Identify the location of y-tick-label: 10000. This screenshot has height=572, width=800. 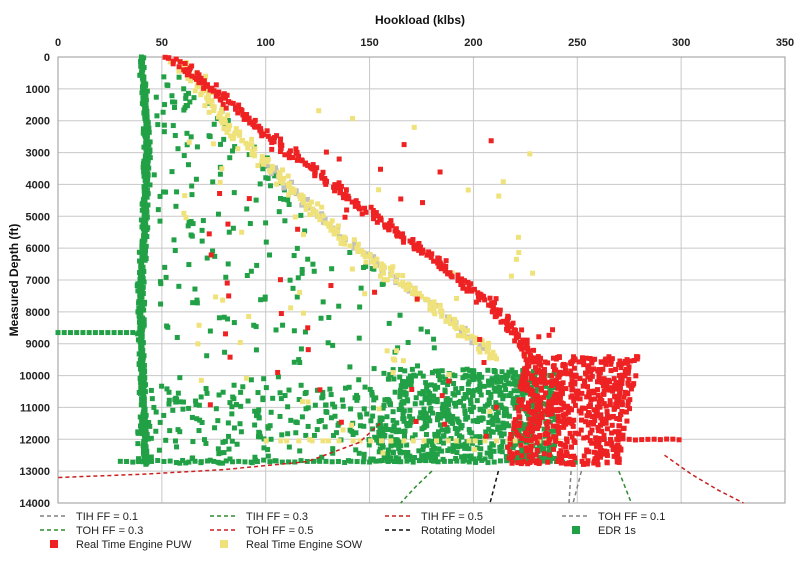
(34, 377).